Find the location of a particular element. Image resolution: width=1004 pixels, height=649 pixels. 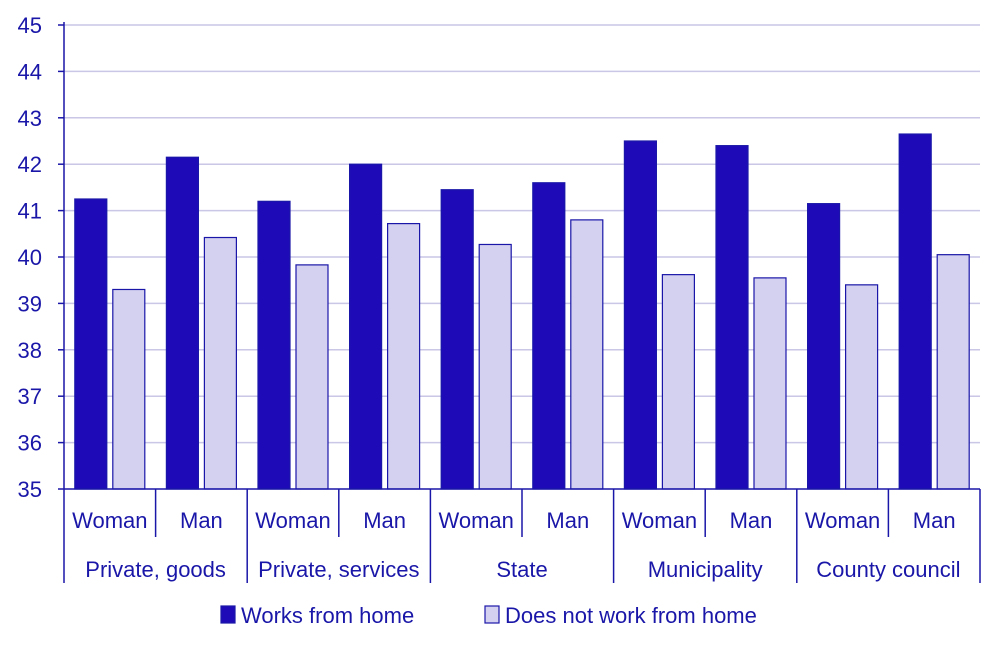

y-tick-label: 45 is located at coordinates (30, 25).